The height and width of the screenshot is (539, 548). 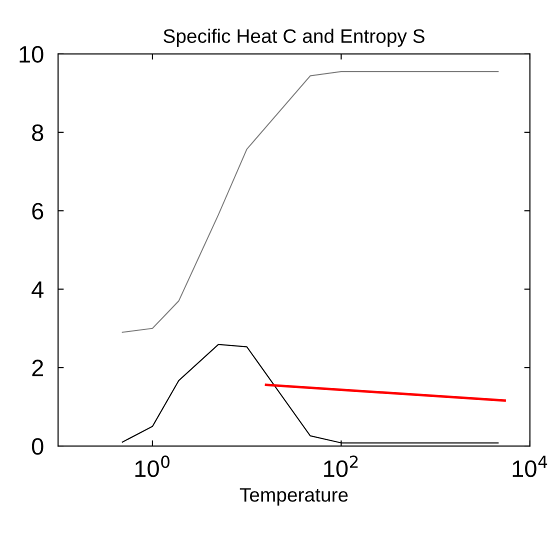 I want to click on y-tick-label: 8, so click(x=38, y=133).